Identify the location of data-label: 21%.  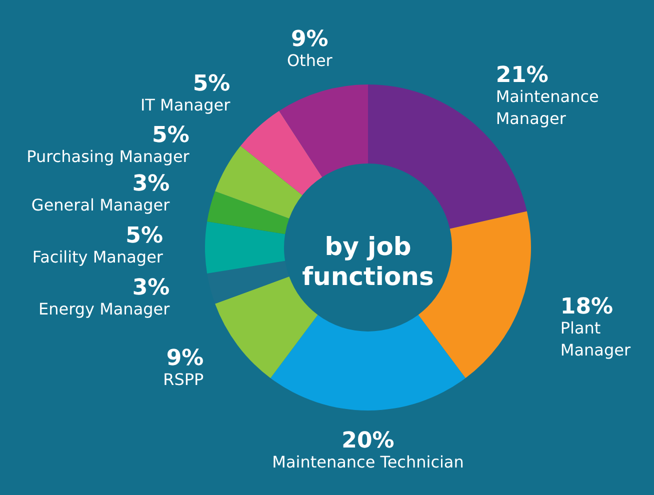
(522, 75).